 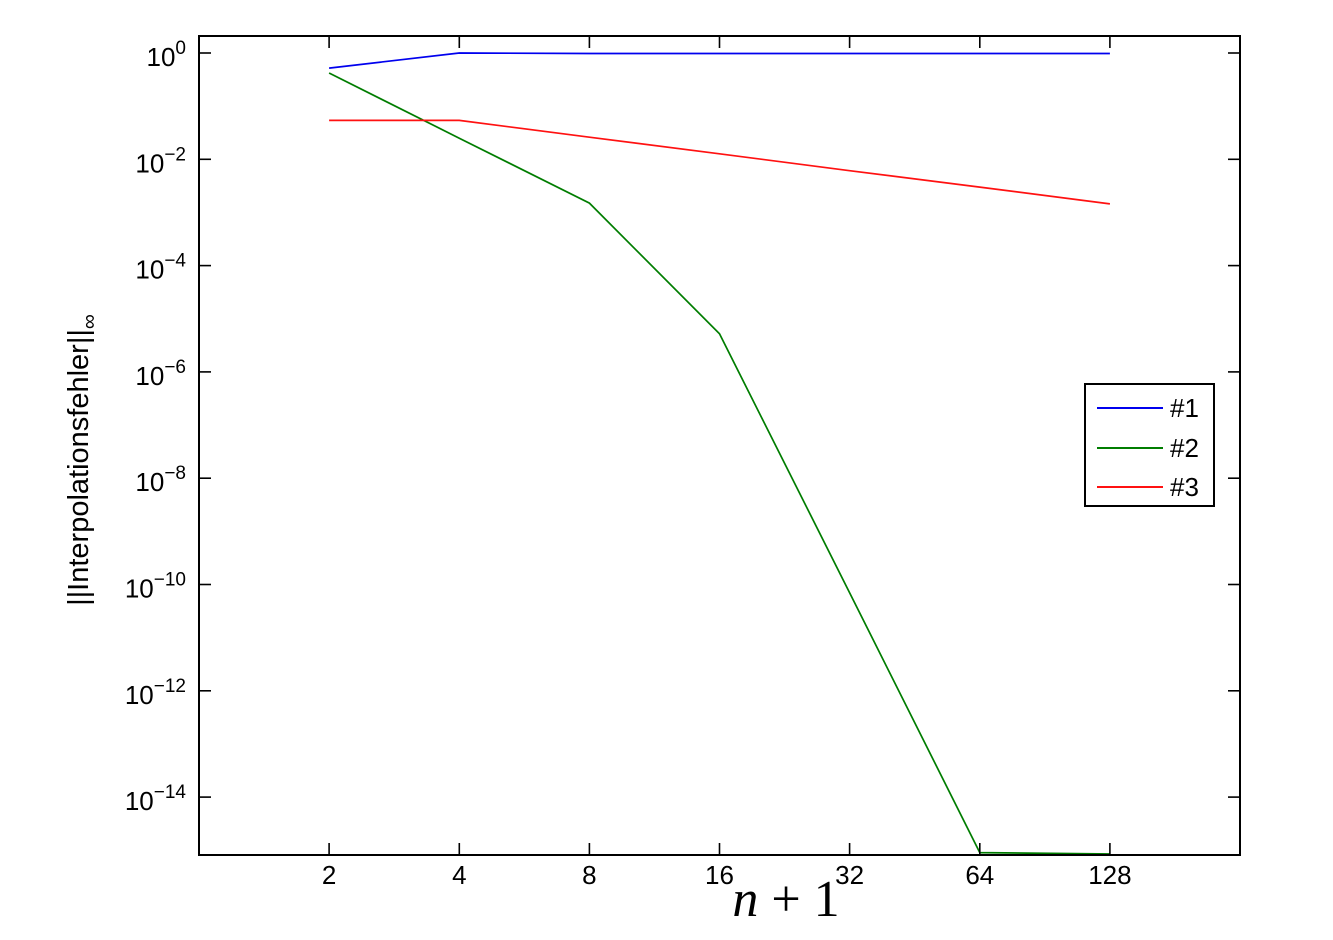 I want to click on legend-line-sample-blue, so click(x=1130, y=408).